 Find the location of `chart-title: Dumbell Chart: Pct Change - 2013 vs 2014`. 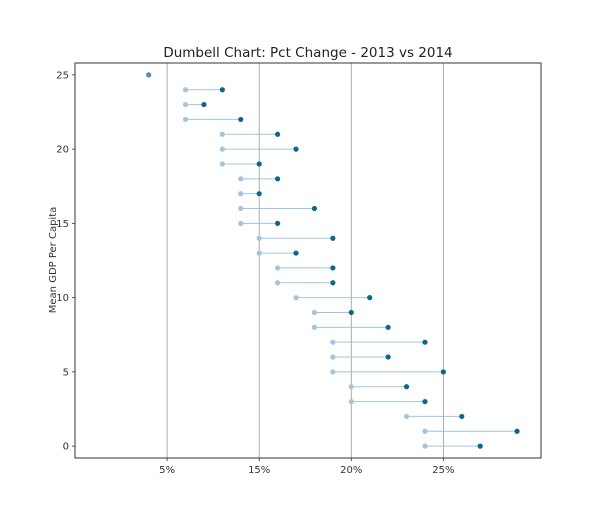

chart-title: Dumbell Chart: Pct Change - 2013 vs 2014 is located at coordinates (307, 53).